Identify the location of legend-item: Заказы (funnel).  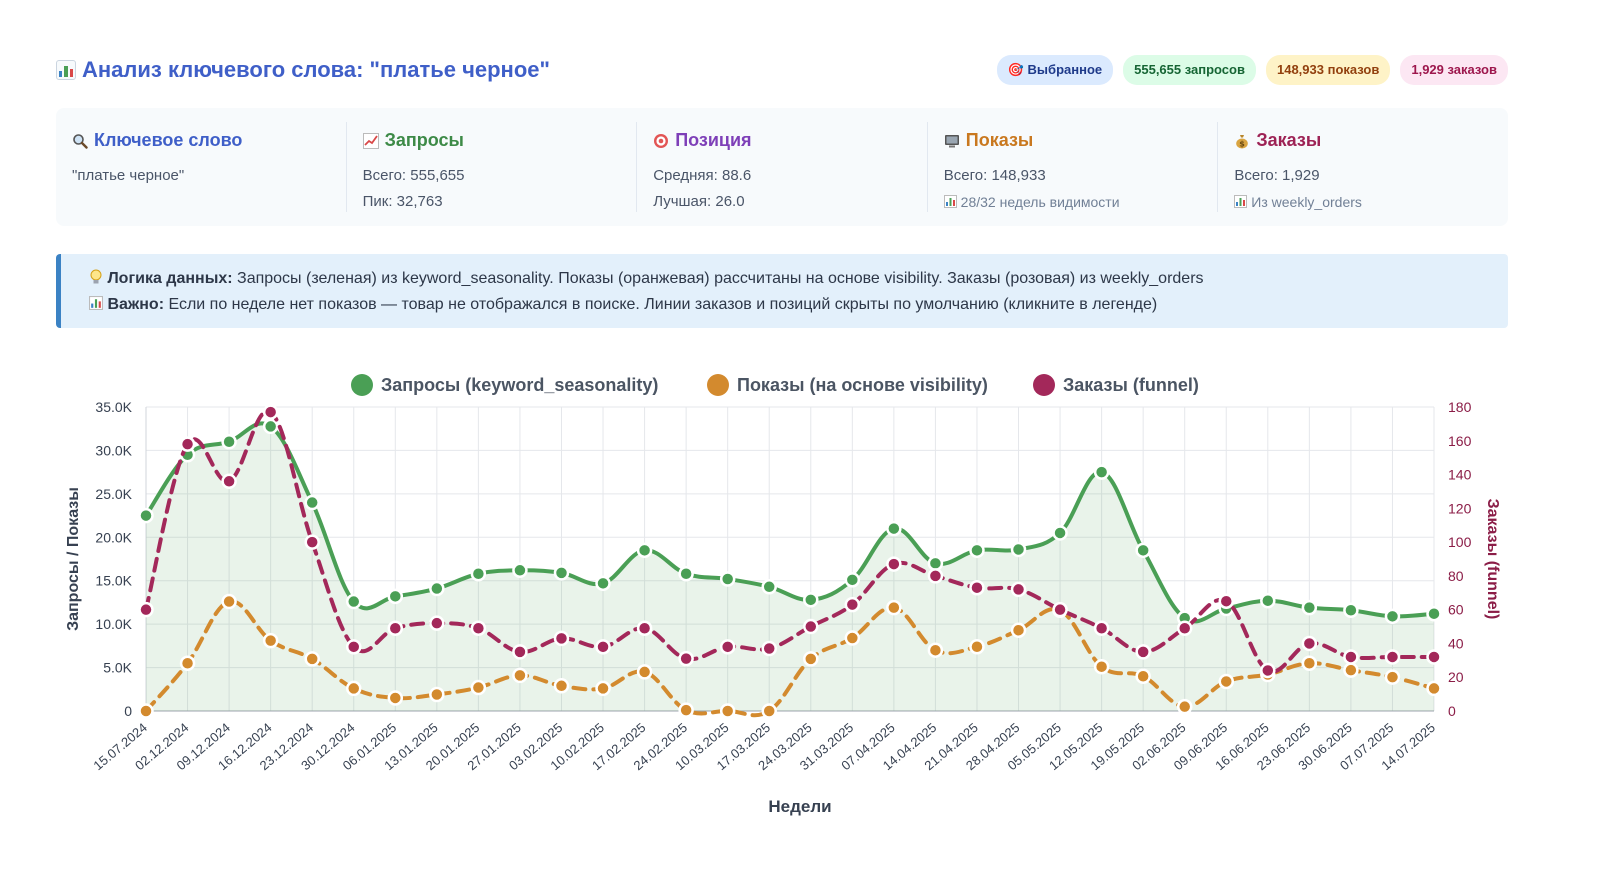
(1116, 385).